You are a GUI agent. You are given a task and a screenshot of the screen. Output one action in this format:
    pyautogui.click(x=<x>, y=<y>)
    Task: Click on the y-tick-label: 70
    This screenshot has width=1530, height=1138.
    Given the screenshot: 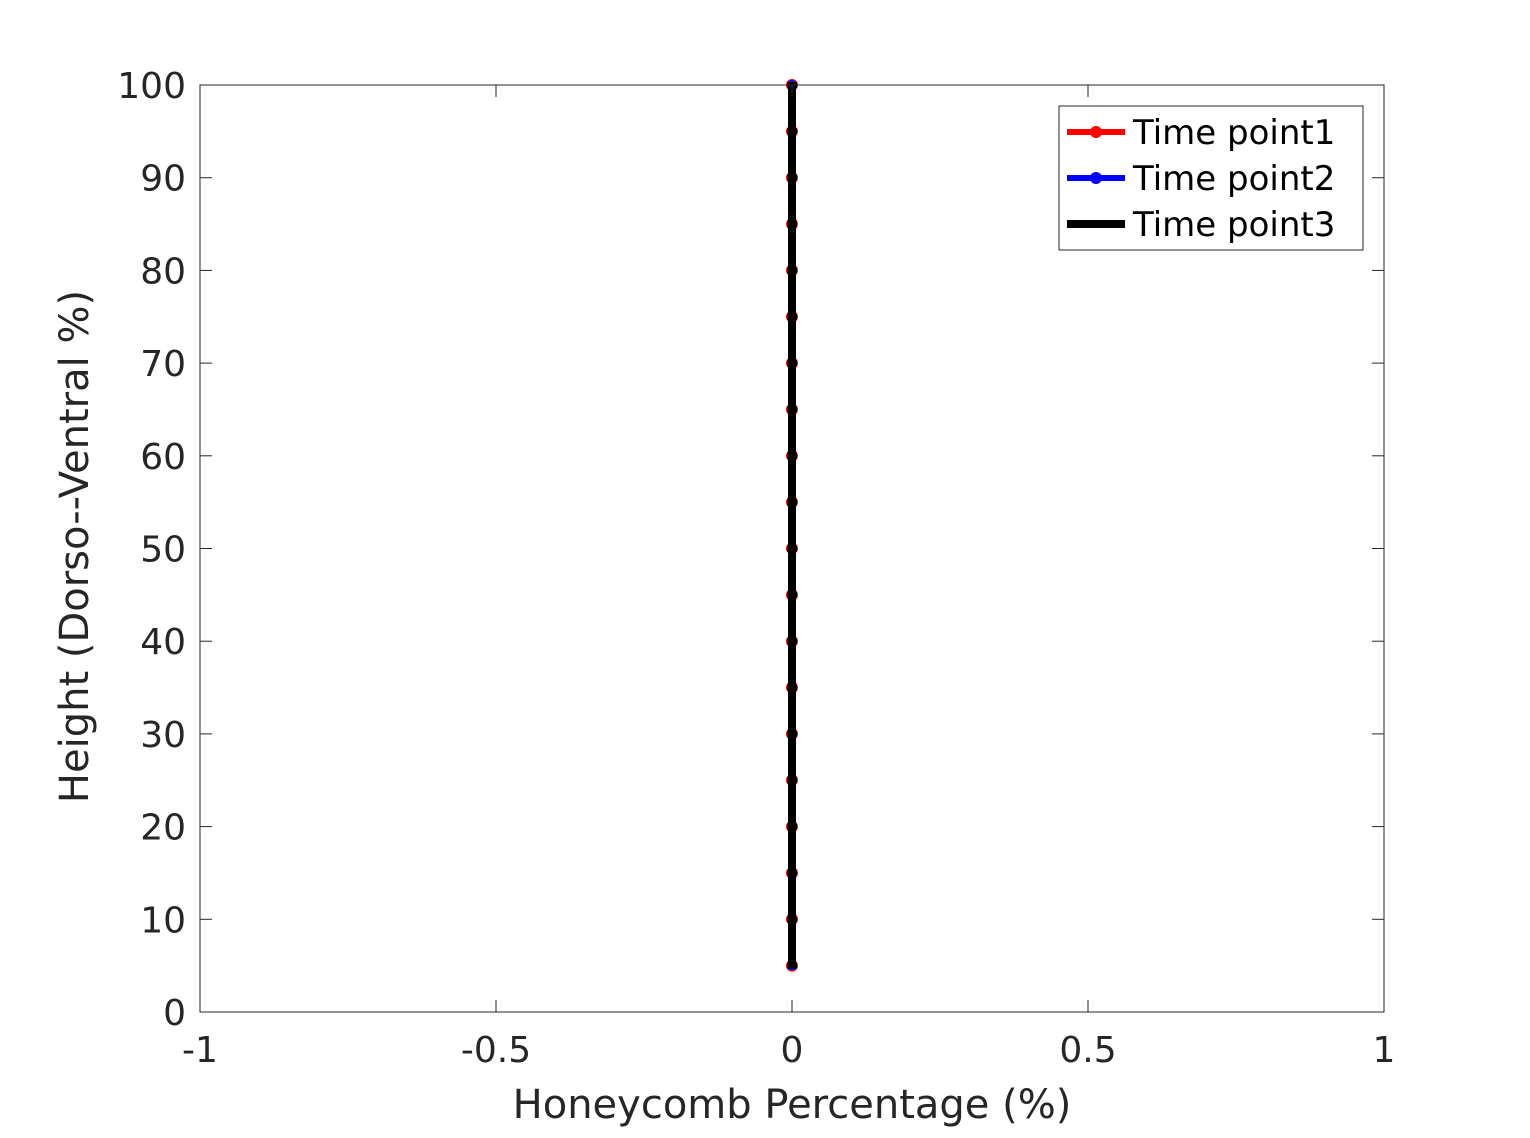 What is the action you would take?
    pyautogui.click(x=163, y=364)
    